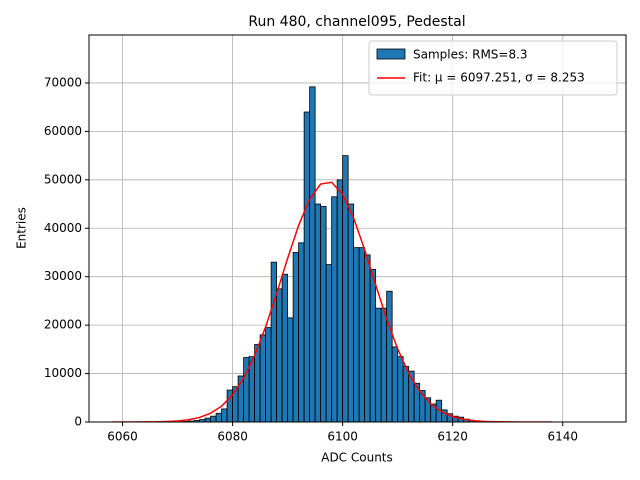 The height and width of the screenshot is (480, 640). What do you see at coordinates (493, 68) in the screenshot?
I see `legend-box` at bounding box center [493, 68].